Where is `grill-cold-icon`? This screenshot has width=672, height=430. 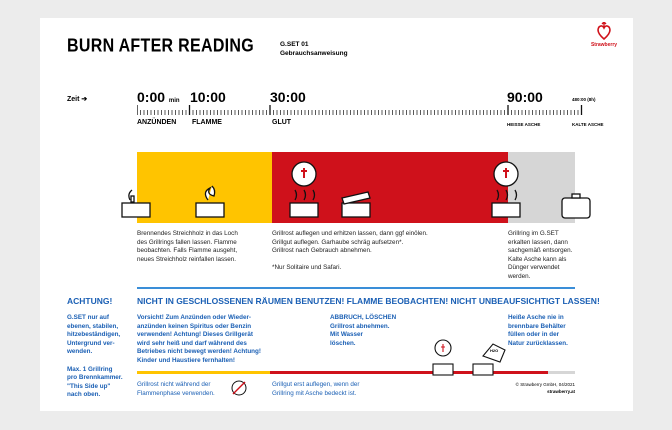 grill-cold-icon is located at coordinates (576, 206).